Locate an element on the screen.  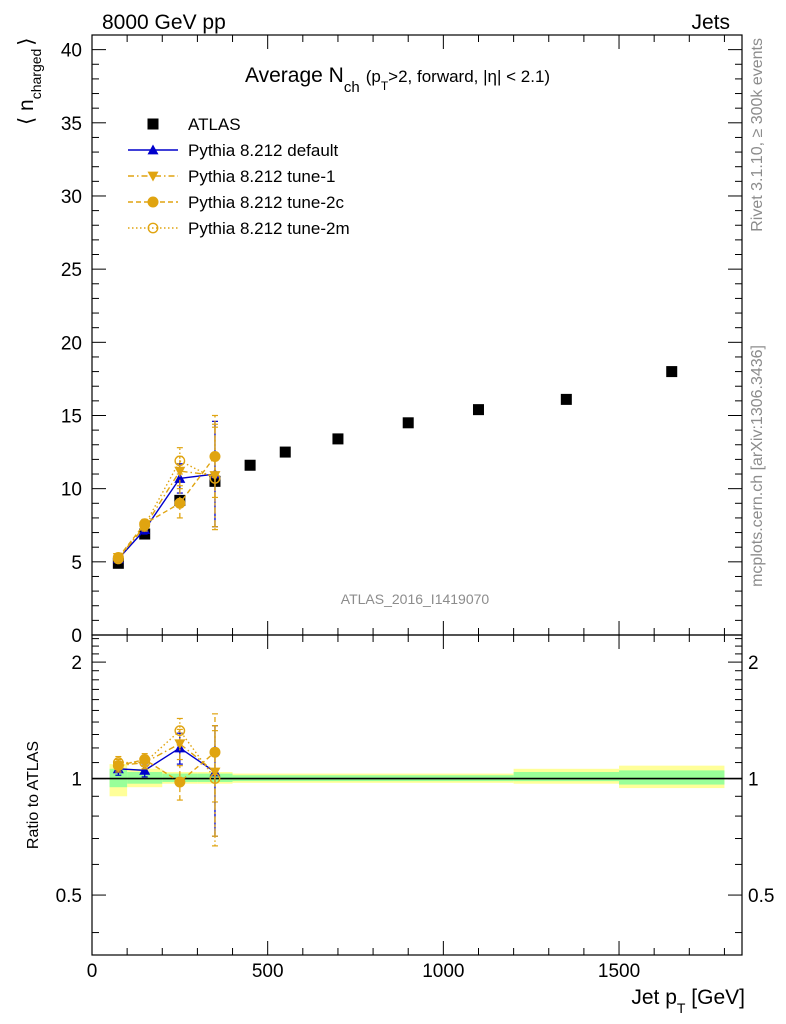
y-tick-label: 40 is located at coordinates (71, 51).